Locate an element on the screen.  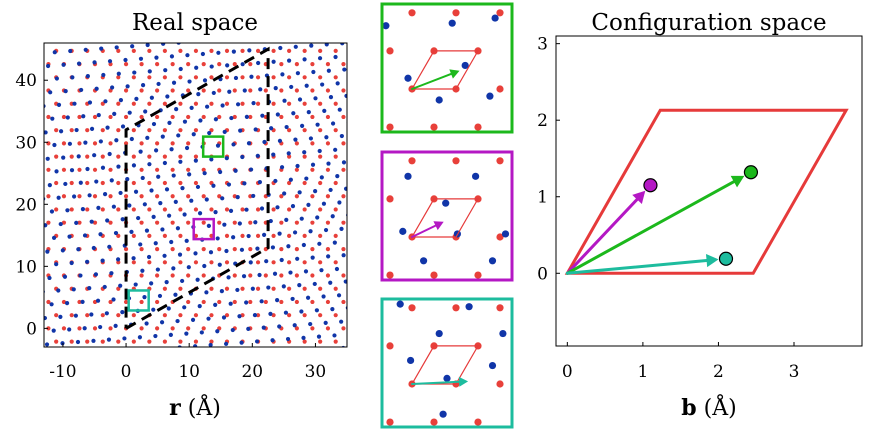
y-tick-label: 2 is located at coordinates (542, 121).